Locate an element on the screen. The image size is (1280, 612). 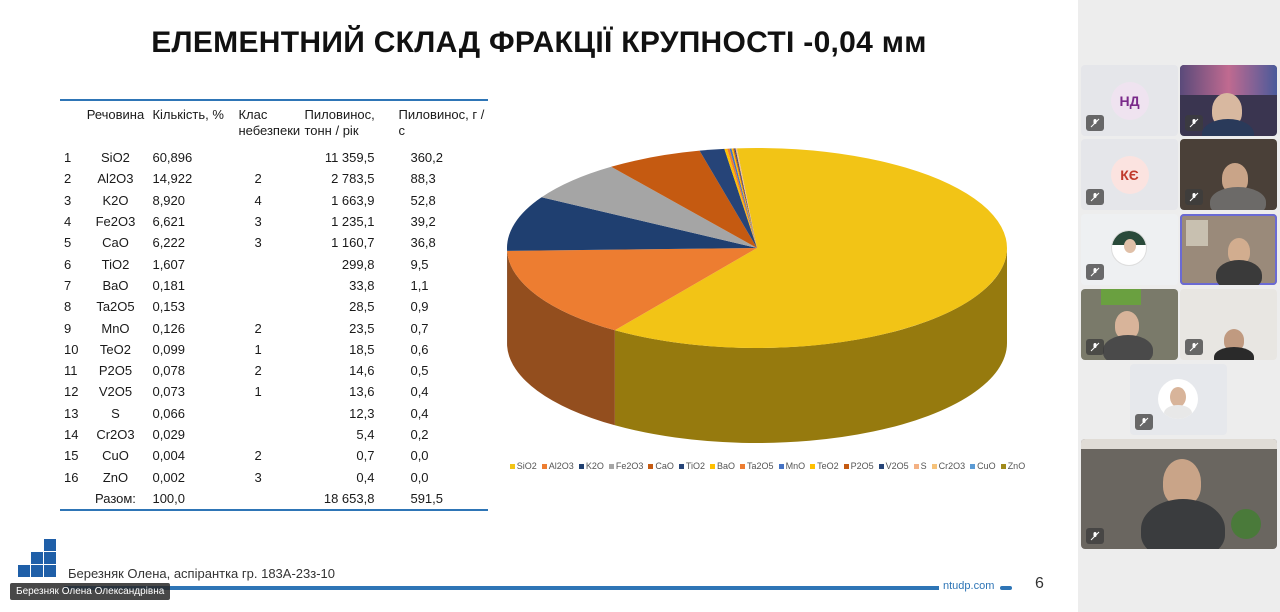
table-cell: 13,6 is located at coordinates (362, 392).